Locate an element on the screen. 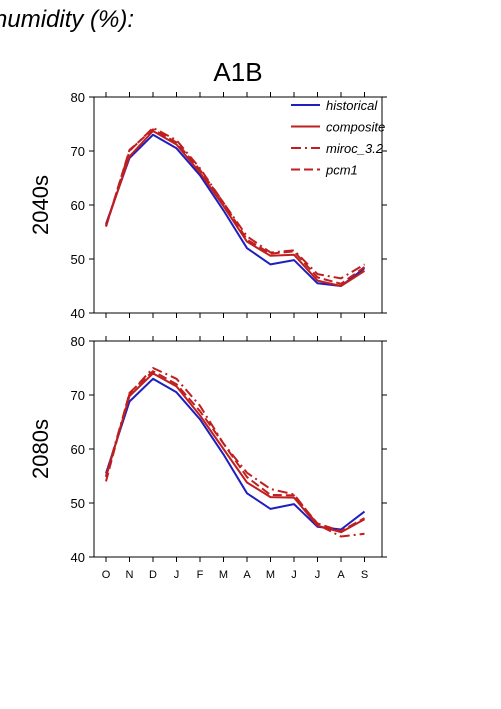 The image size is (501, 709). series-line-miroc is located at coordinates (235, 452).